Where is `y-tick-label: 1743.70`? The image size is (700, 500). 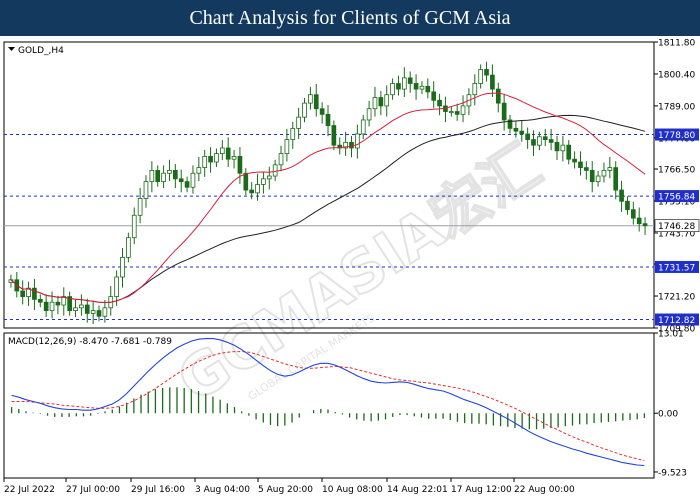 y-tick-label: 1743.70 is located at coordinates (676, 234).